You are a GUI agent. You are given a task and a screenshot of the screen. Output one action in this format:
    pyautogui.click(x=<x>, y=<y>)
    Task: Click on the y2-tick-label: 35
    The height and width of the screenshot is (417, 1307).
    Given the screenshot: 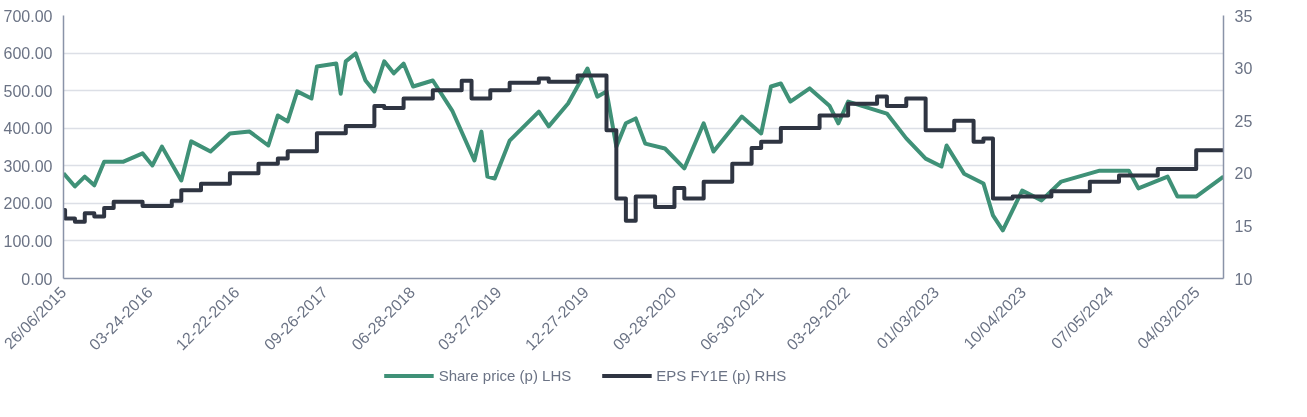 What is the action you would take?
    pyautogui.click(x=1243, y=16)
    